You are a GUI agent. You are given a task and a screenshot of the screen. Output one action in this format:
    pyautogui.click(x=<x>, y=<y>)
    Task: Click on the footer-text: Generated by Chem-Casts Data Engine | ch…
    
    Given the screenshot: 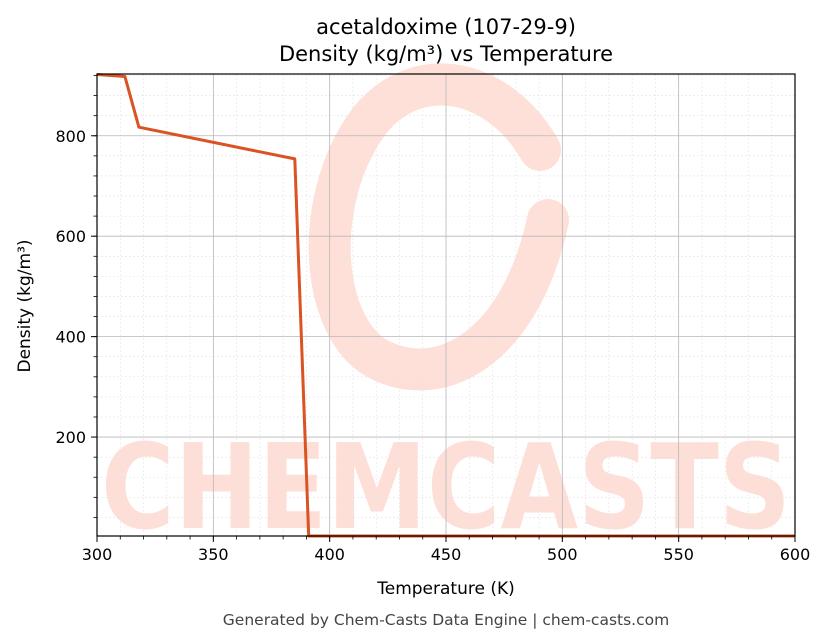 What is the action you would take?
    pyautogui.click(x=446, y=620)
    